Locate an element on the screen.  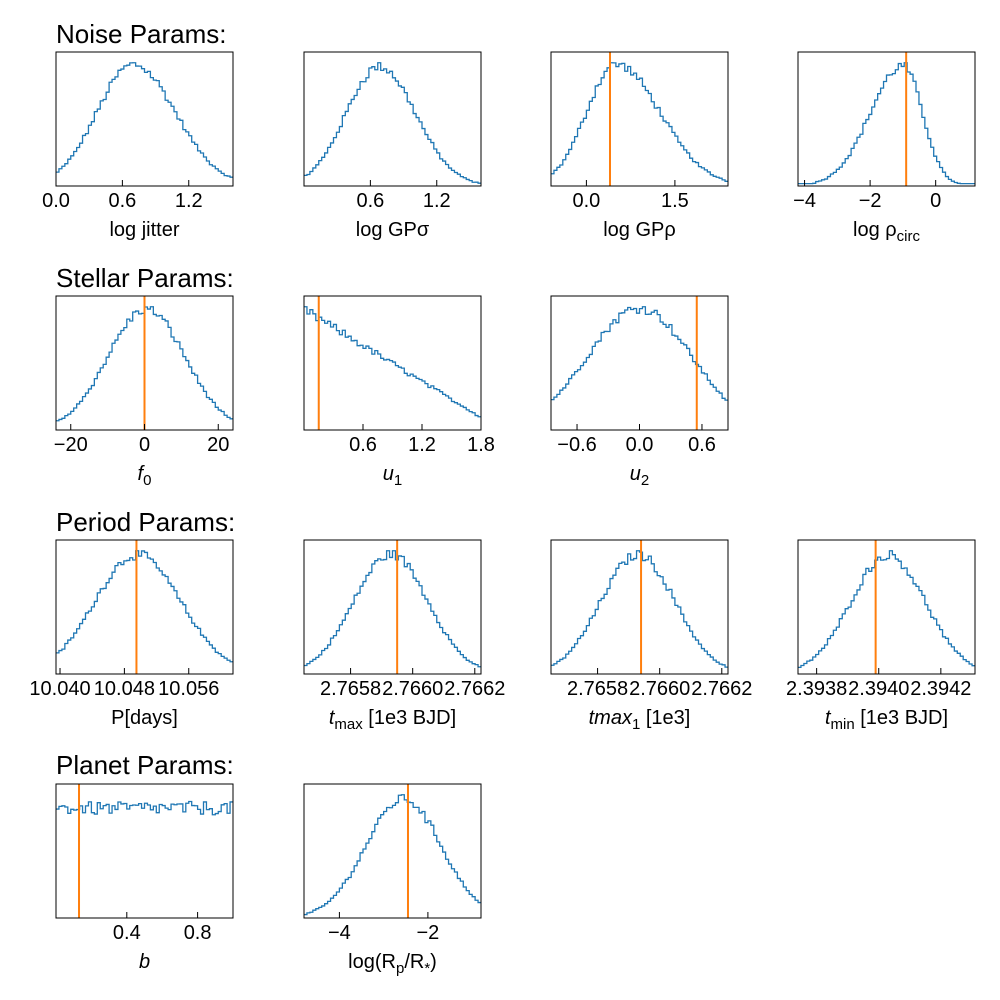
histogram-4-tick-label-2: 20 is located at coordinates (218, 445).